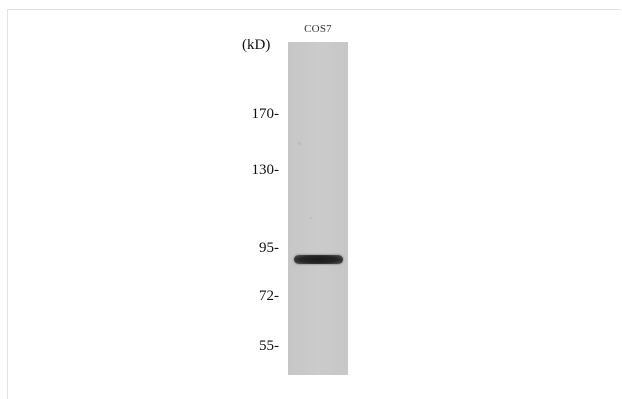  I want to click on marker-130: 130-, so click(265, 170).